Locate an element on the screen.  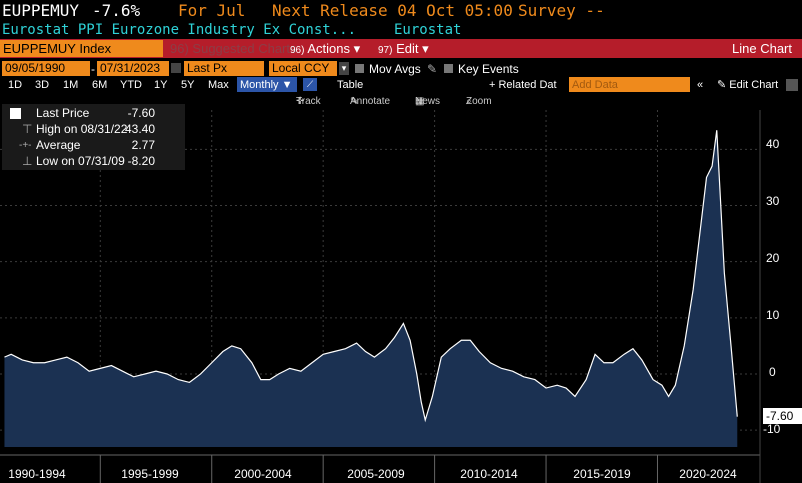
period-1d: 1D is located at coordinates (15, 85).